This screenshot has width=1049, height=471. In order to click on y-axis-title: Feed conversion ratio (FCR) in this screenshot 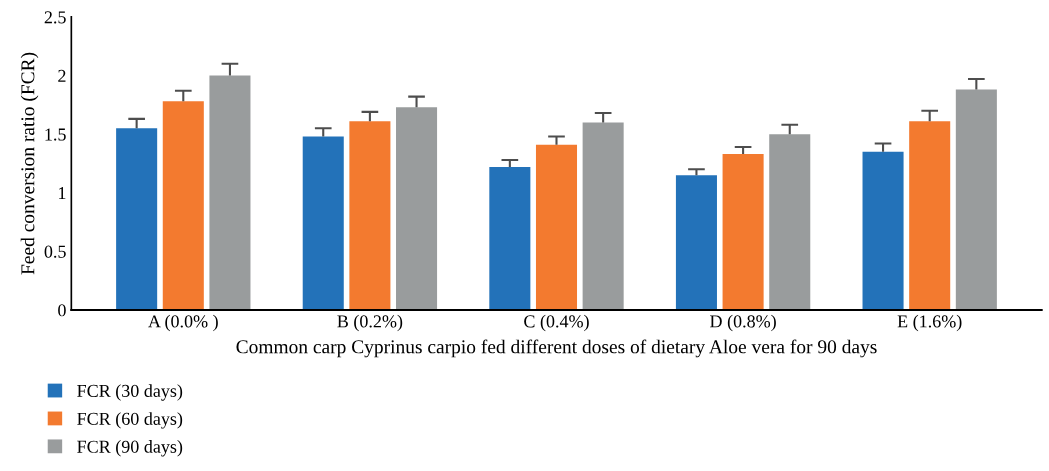, I will do `click(29, 163)`.